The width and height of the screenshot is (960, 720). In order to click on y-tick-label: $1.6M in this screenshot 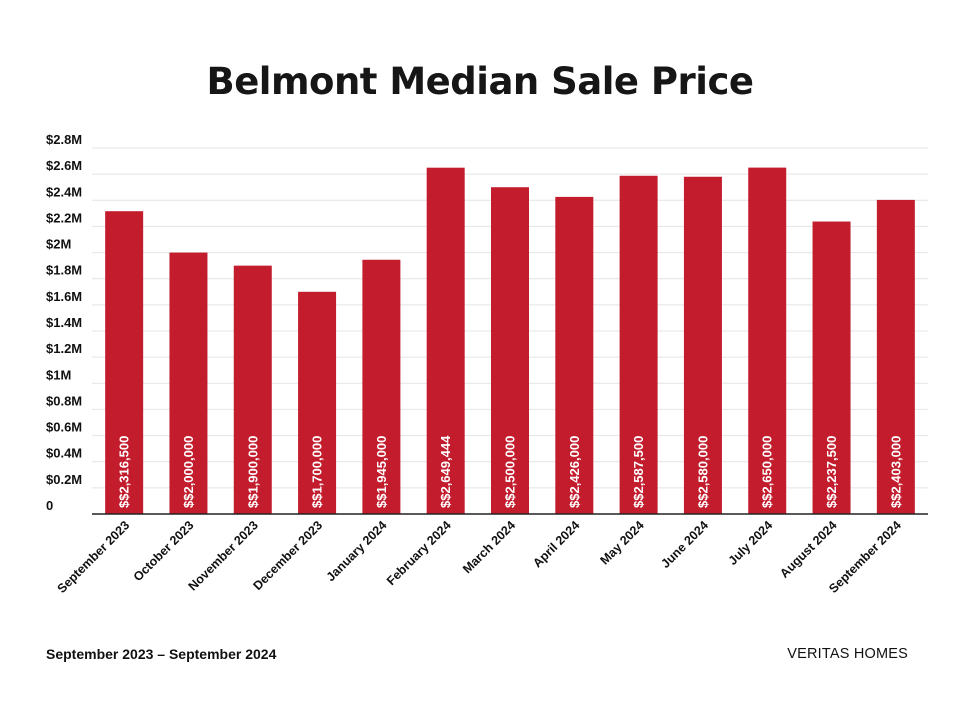, I will do `click(64, 296)`.